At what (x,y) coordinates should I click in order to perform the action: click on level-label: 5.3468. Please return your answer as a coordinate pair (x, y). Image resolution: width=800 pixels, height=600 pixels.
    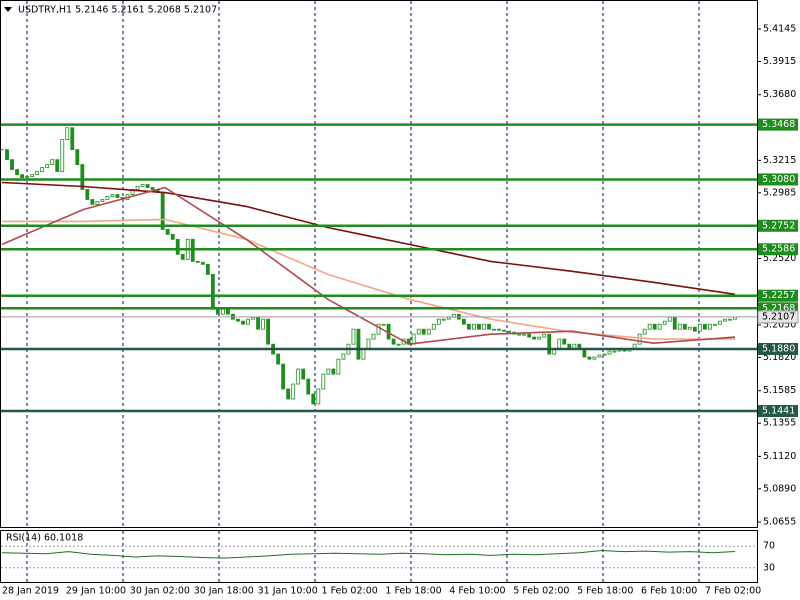
    Looking at the image, I should click on (778, 124).